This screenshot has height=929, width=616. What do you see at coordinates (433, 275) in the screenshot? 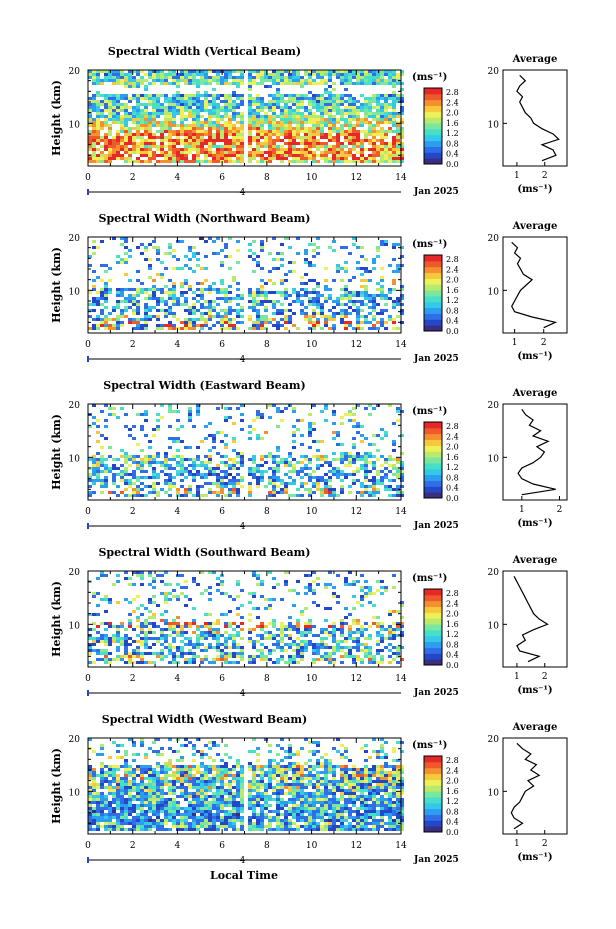
I see `colorbar-swatch` at bounding box center [433, 275].